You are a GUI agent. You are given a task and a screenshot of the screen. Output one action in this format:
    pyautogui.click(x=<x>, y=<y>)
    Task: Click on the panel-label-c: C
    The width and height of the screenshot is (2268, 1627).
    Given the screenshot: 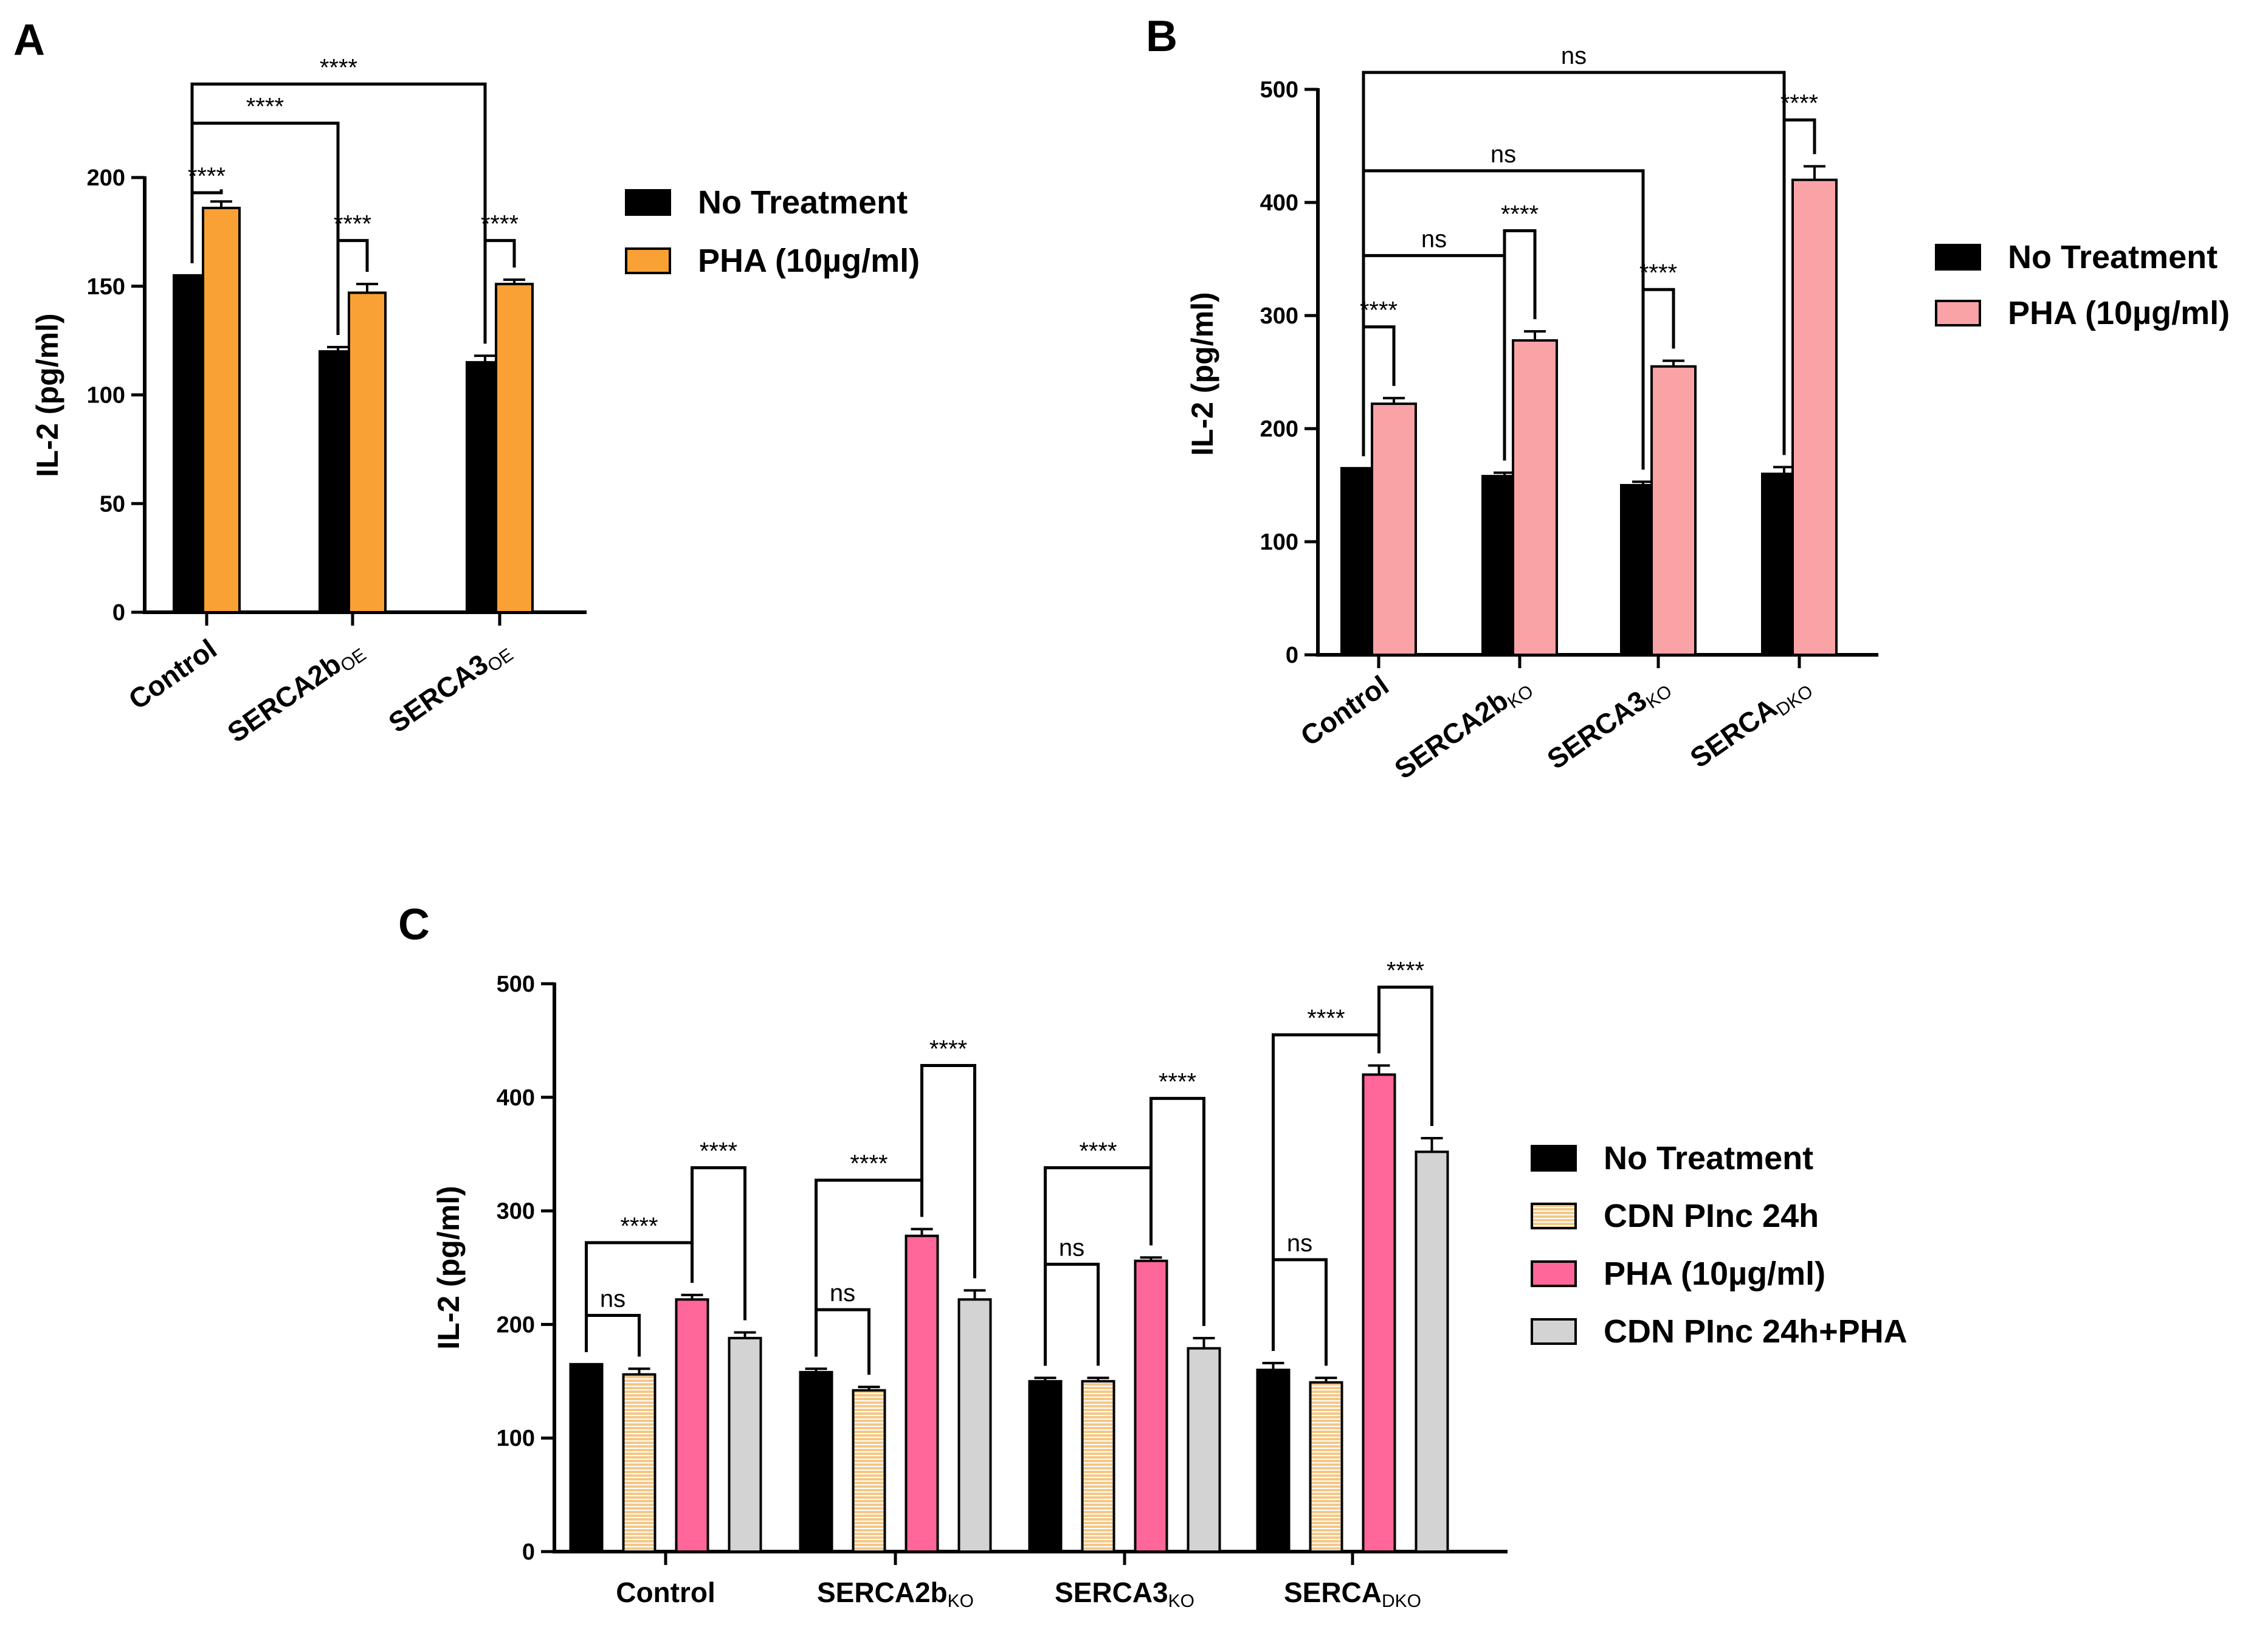 What is the action you would take?
    pyautogui.click(x=414, y=924)
    